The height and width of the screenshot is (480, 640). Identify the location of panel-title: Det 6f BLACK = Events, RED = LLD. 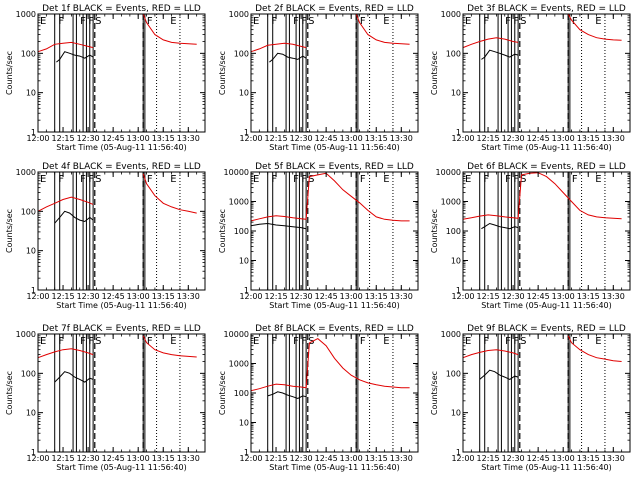
(546, 167).